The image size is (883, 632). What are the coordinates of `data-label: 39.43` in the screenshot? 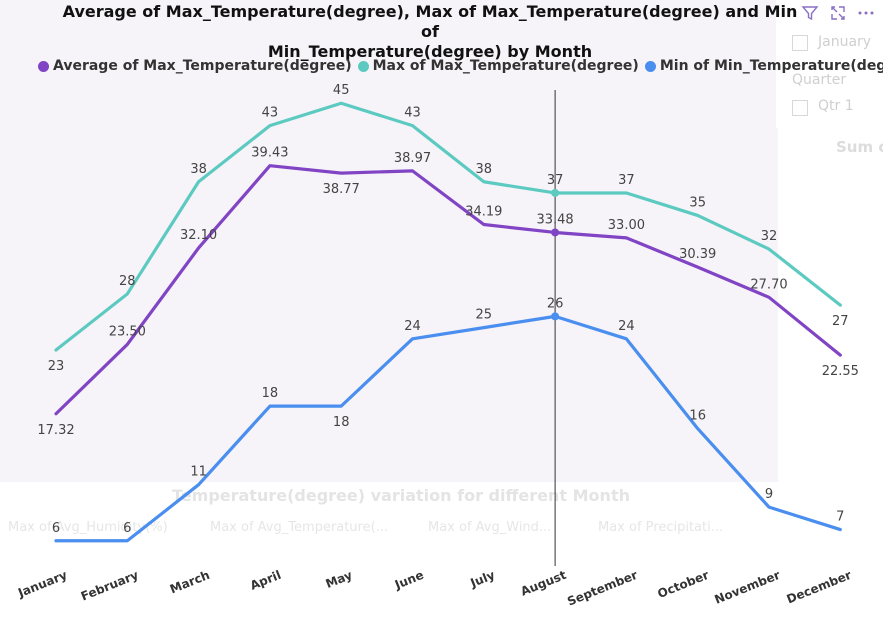 It's located at (269, 153).